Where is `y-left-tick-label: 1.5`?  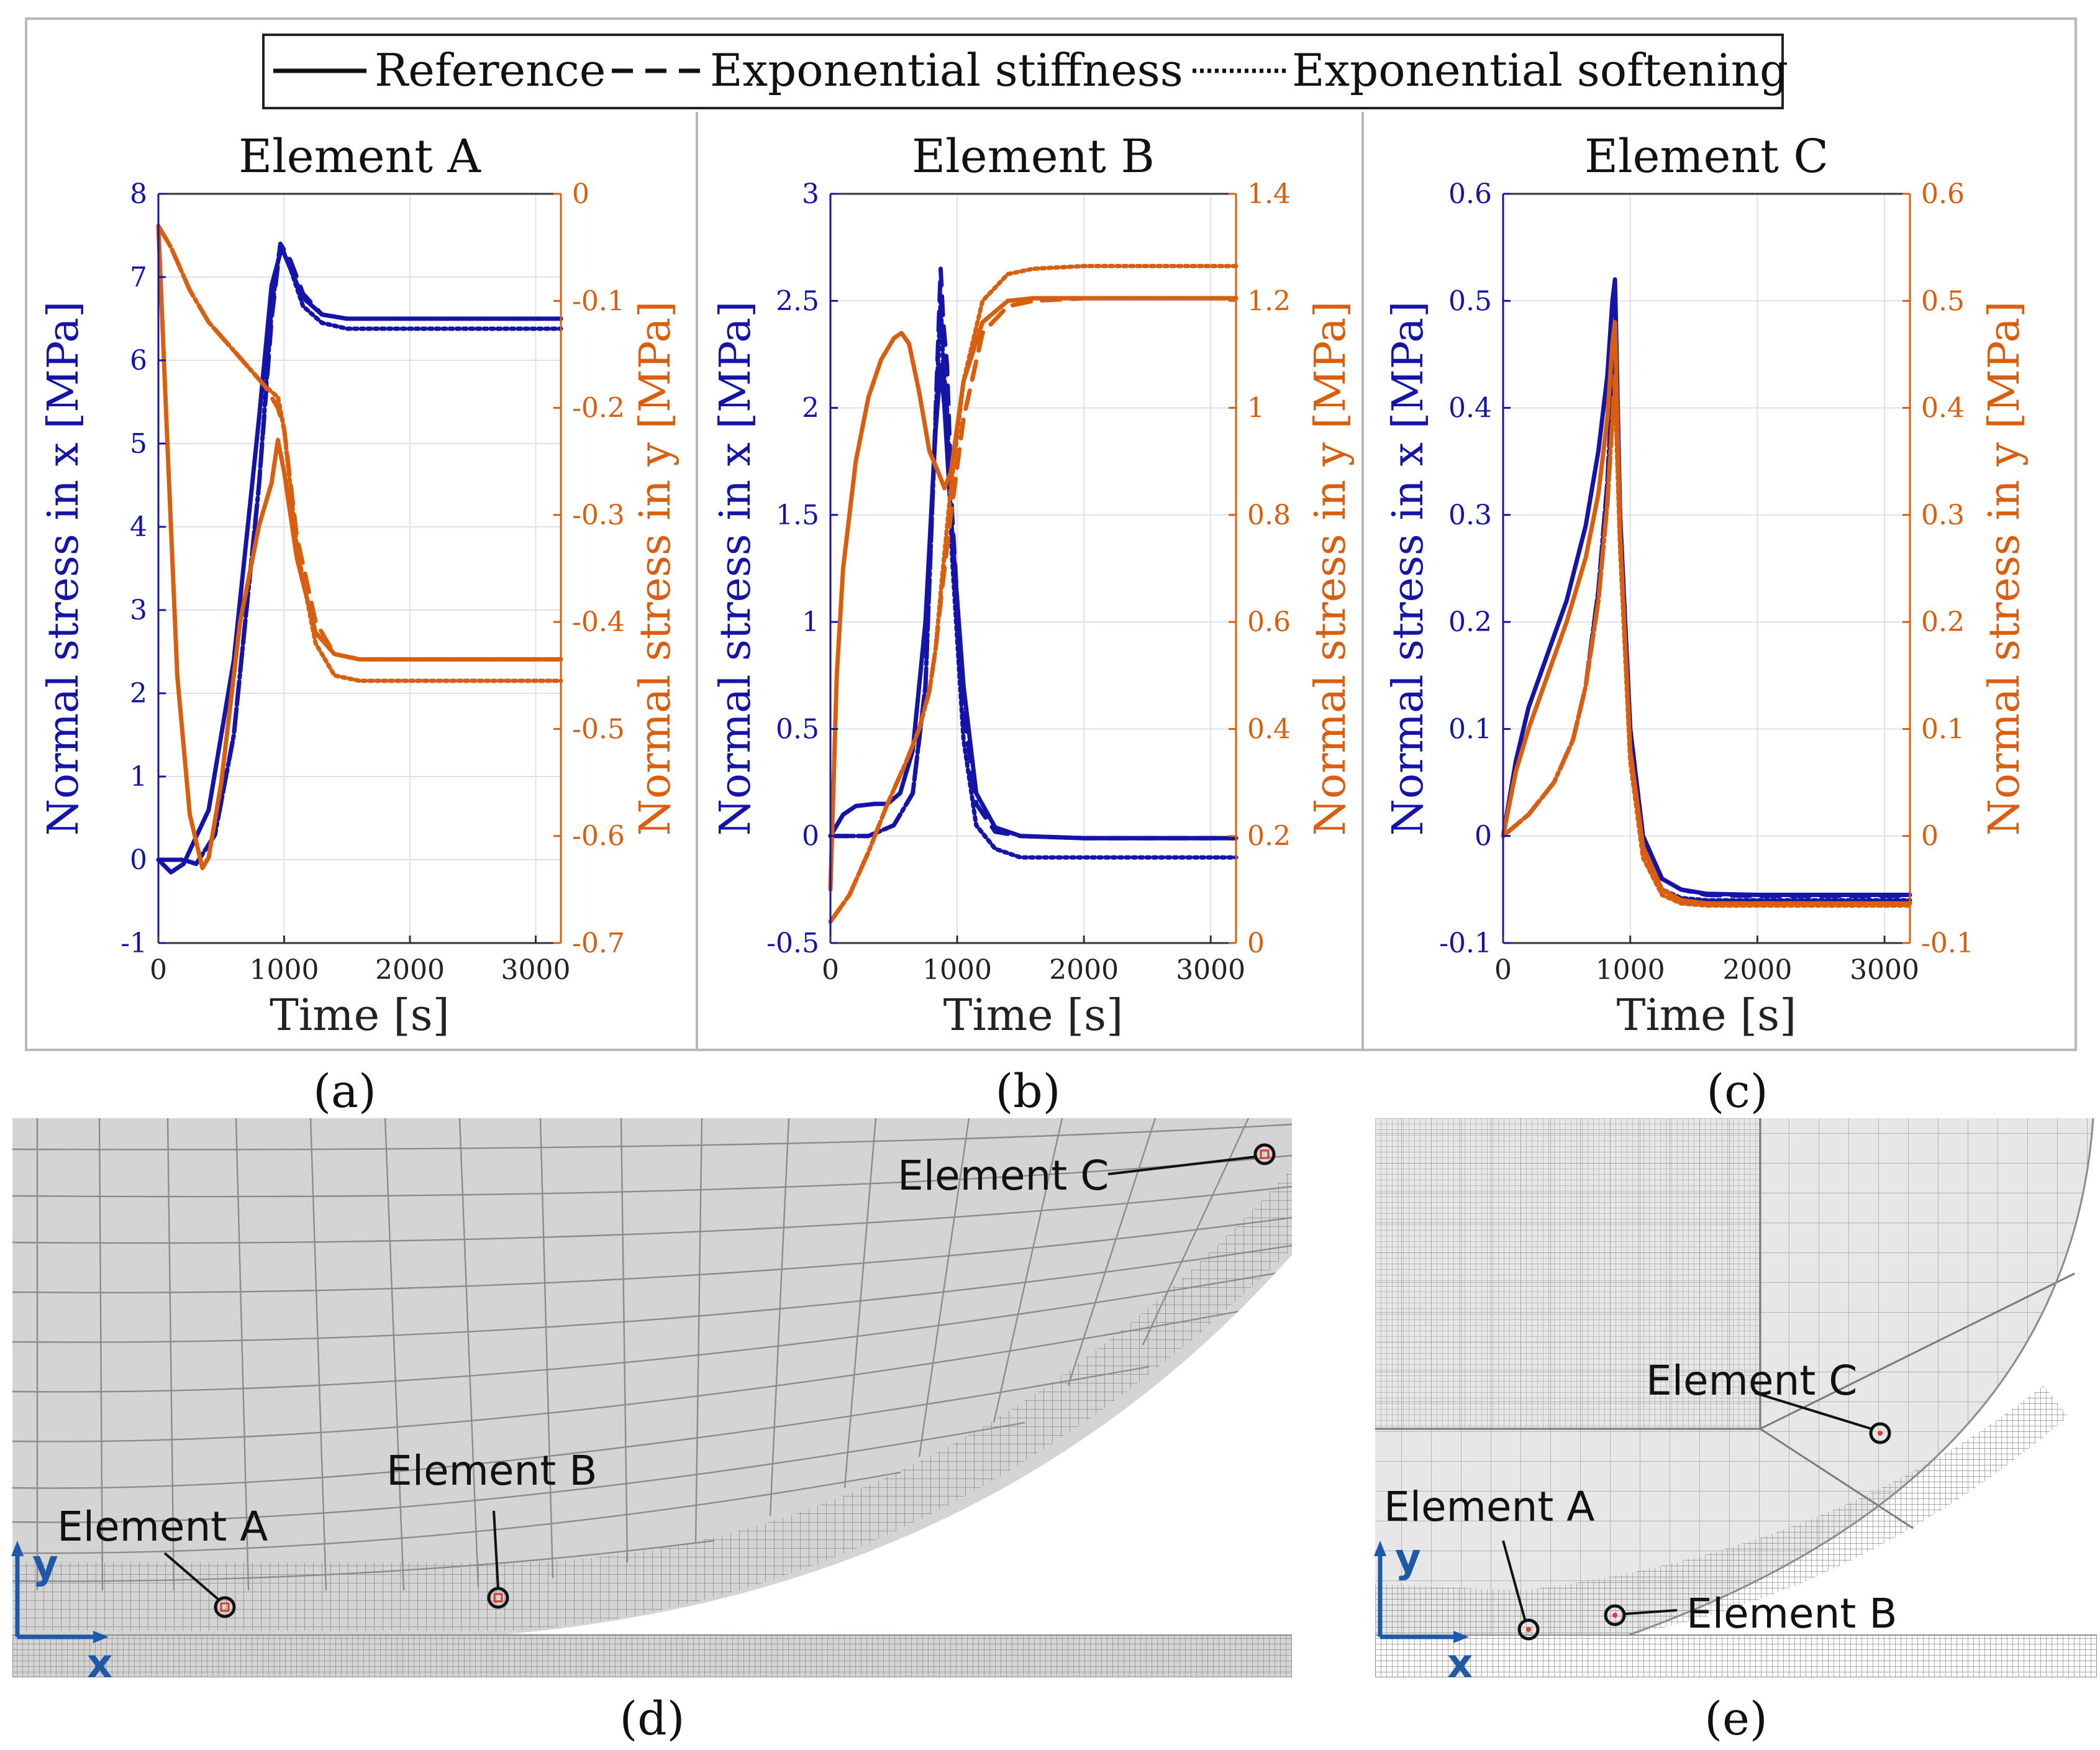
y-left-tick-label: 1.5 is located at coordinates (797, 515).